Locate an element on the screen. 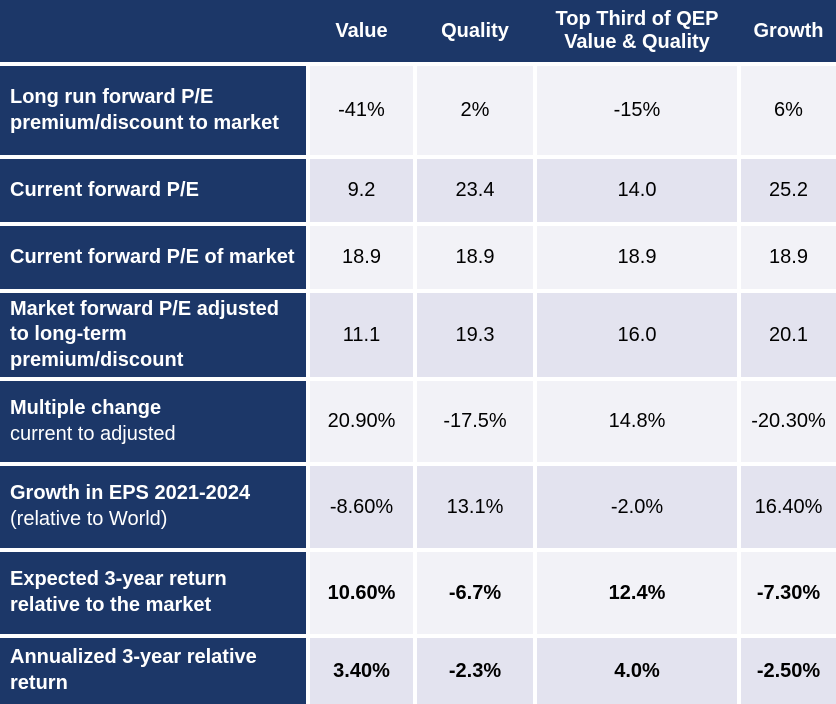  row-label-text: Annualized 3-year relative return is located at coordinates (133, 670).